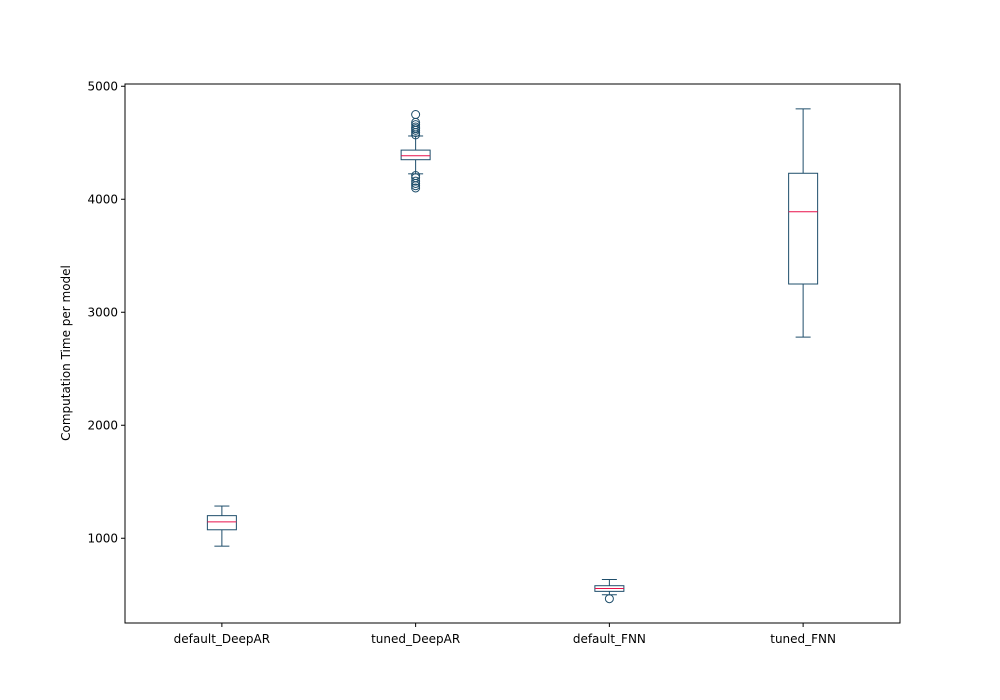 The height and width of the screenshot is (700, 1000). I want to click on x-tick-label: default_FNN, so click(609, 639).